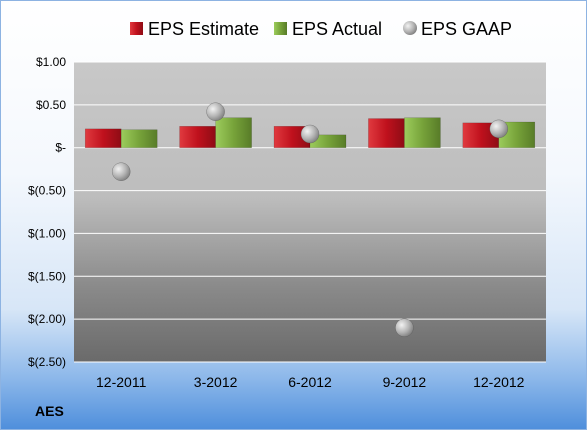 Image resolution: width=587 pixels, height=431 pixels. I want to click on x-tick-label: 3-2012, so click(216, 382).